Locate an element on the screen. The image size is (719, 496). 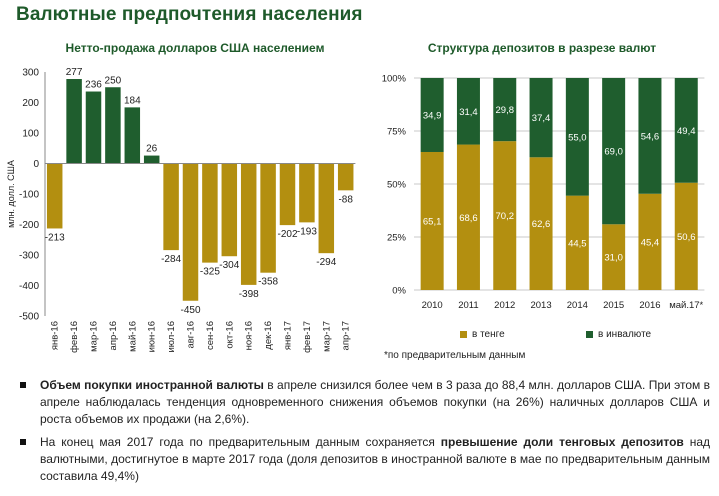
data-label: -193 is located at coordinates (307, 231).